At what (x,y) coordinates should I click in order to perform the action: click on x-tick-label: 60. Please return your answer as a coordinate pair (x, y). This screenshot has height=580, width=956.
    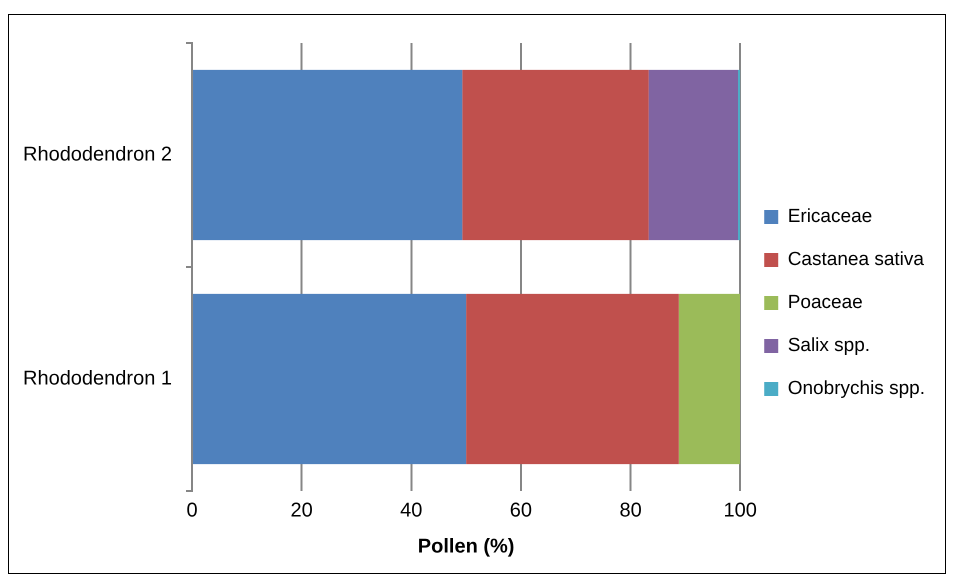
    Looking at the image, I should click on (521, 511).